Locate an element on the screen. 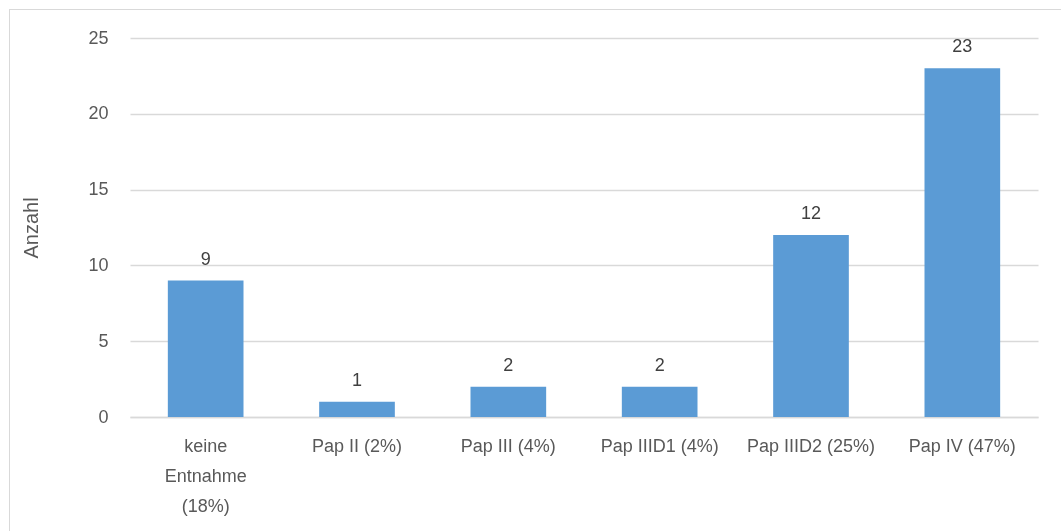 The height and width of the screenshot is (531, 1061). data-label: 1 is located at coordinates (357, 379).